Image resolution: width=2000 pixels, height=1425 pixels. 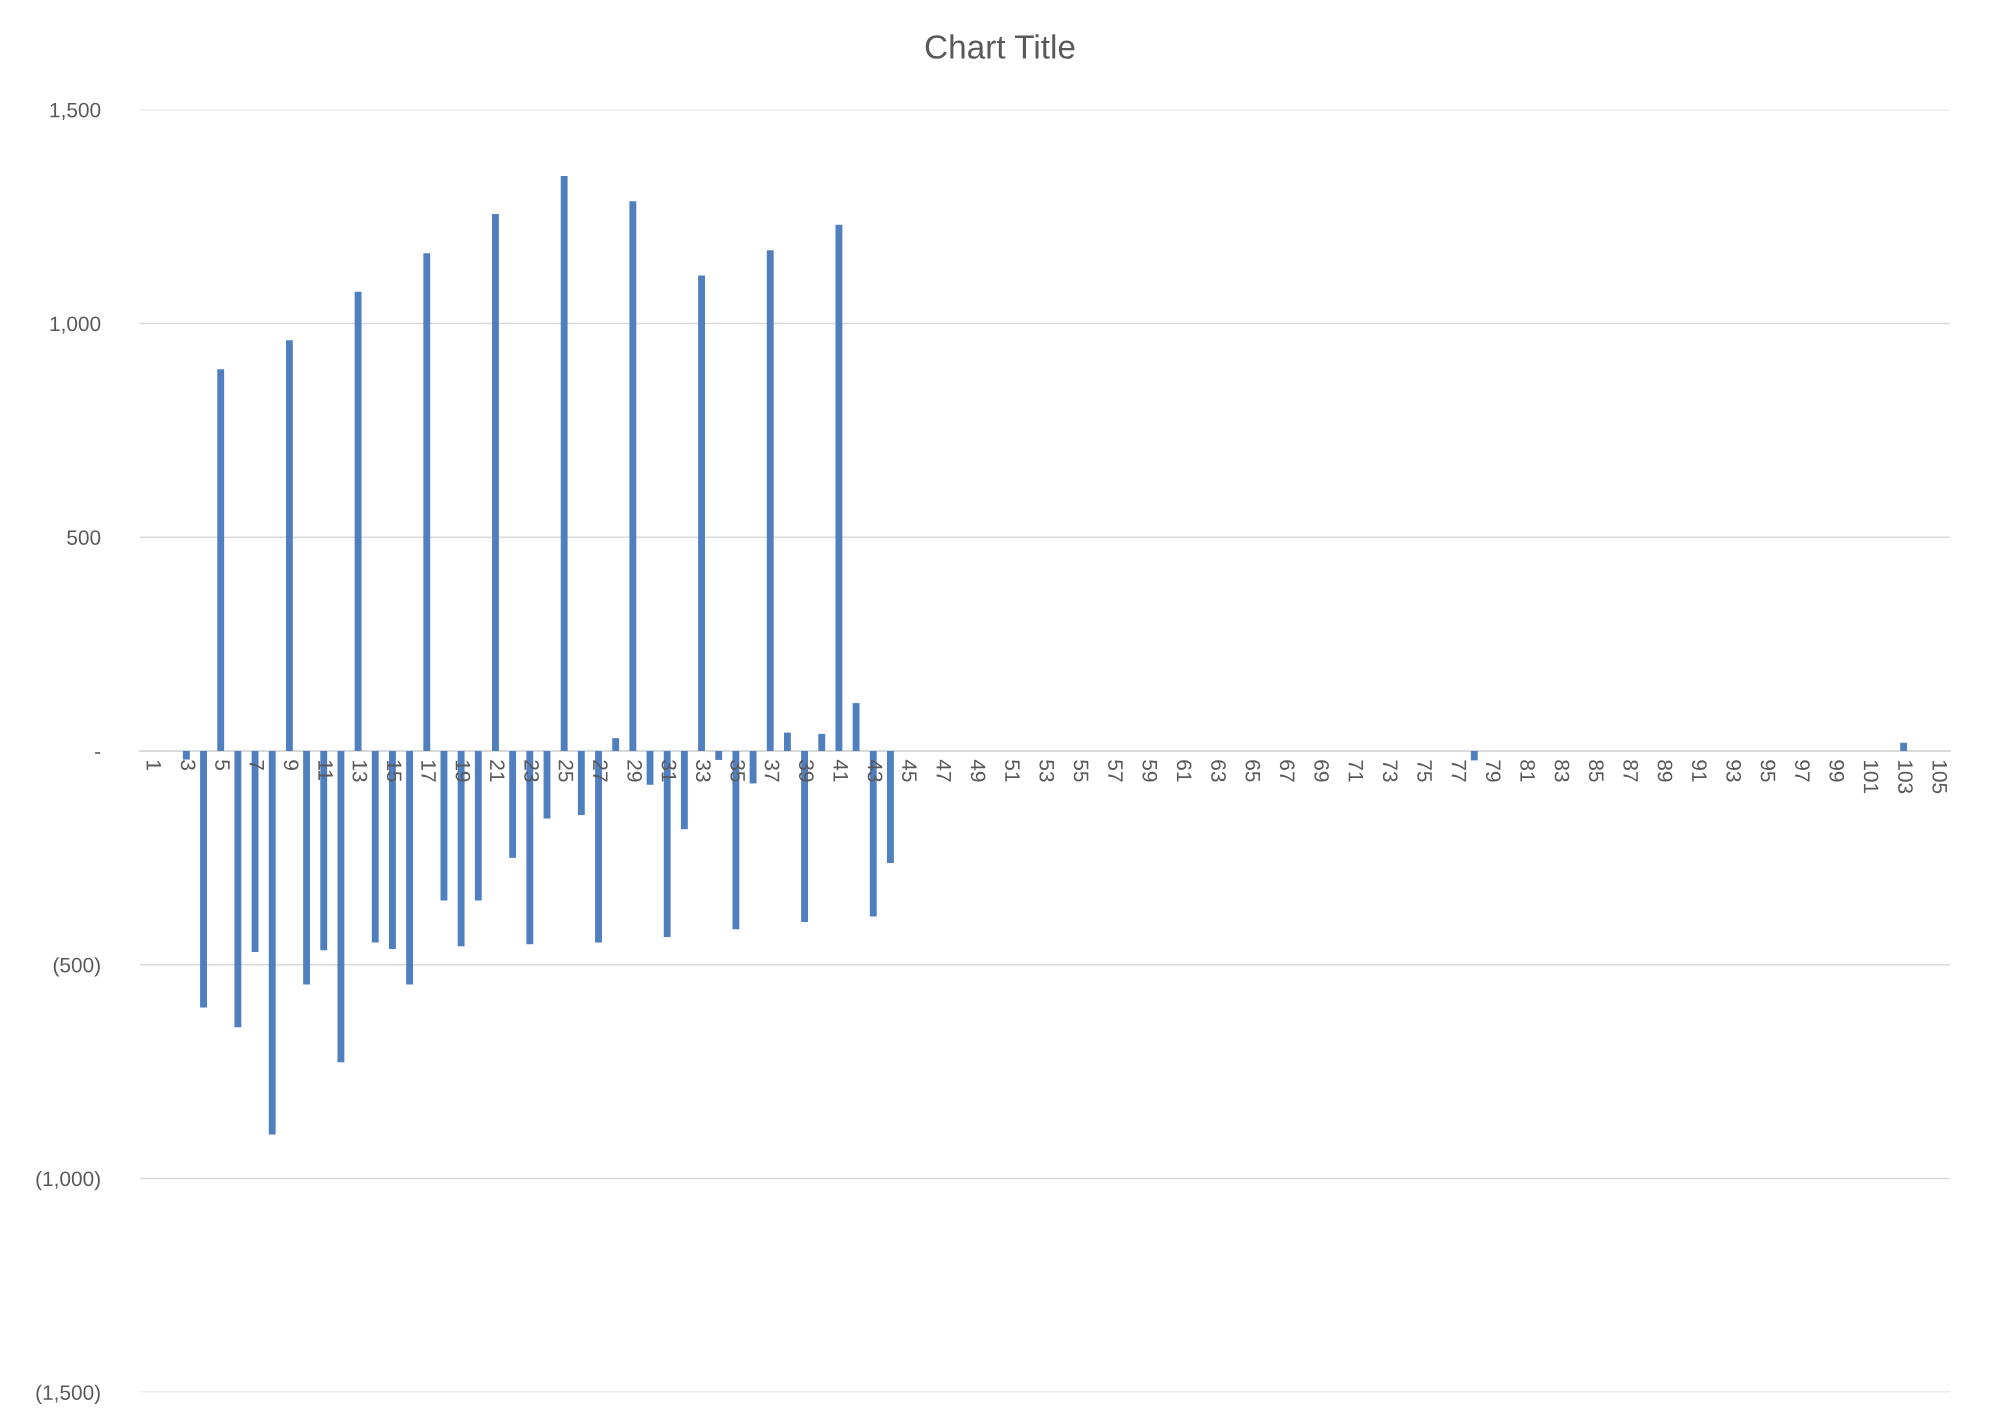 I want to click on x-tick-label: 73, so click(x=1390, y=771).